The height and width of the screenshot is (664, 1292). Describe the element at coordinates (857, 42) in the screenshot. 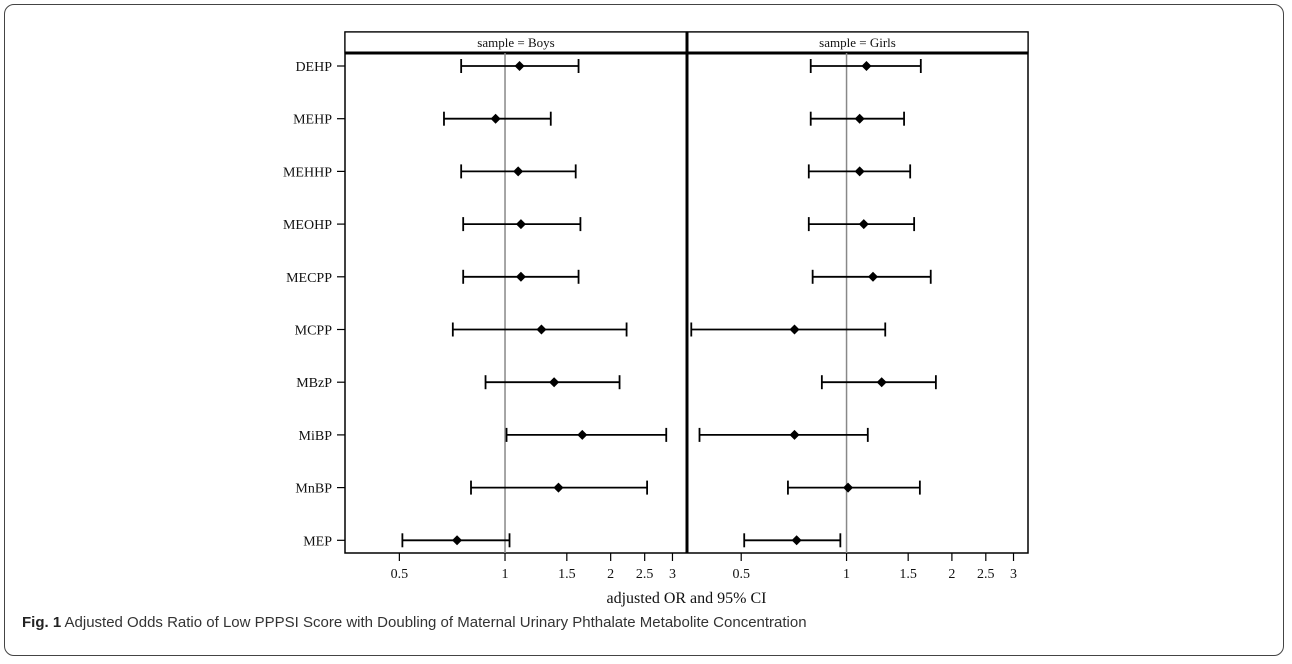

I see `panel-title: sample = Girls` at that location.